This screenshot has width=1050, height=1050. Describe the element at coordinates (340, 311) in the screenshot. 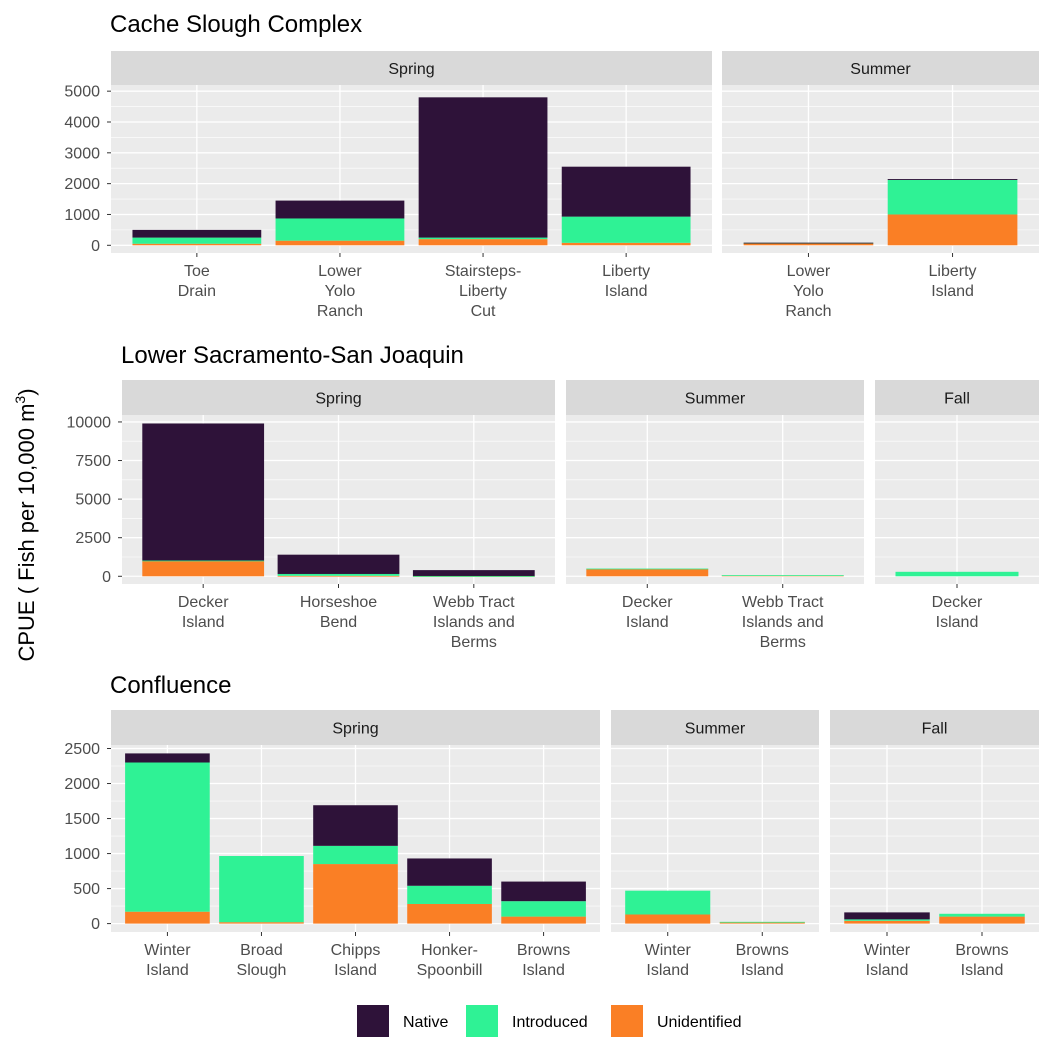

I see `x-tick-label-line: Ranch` at that location.